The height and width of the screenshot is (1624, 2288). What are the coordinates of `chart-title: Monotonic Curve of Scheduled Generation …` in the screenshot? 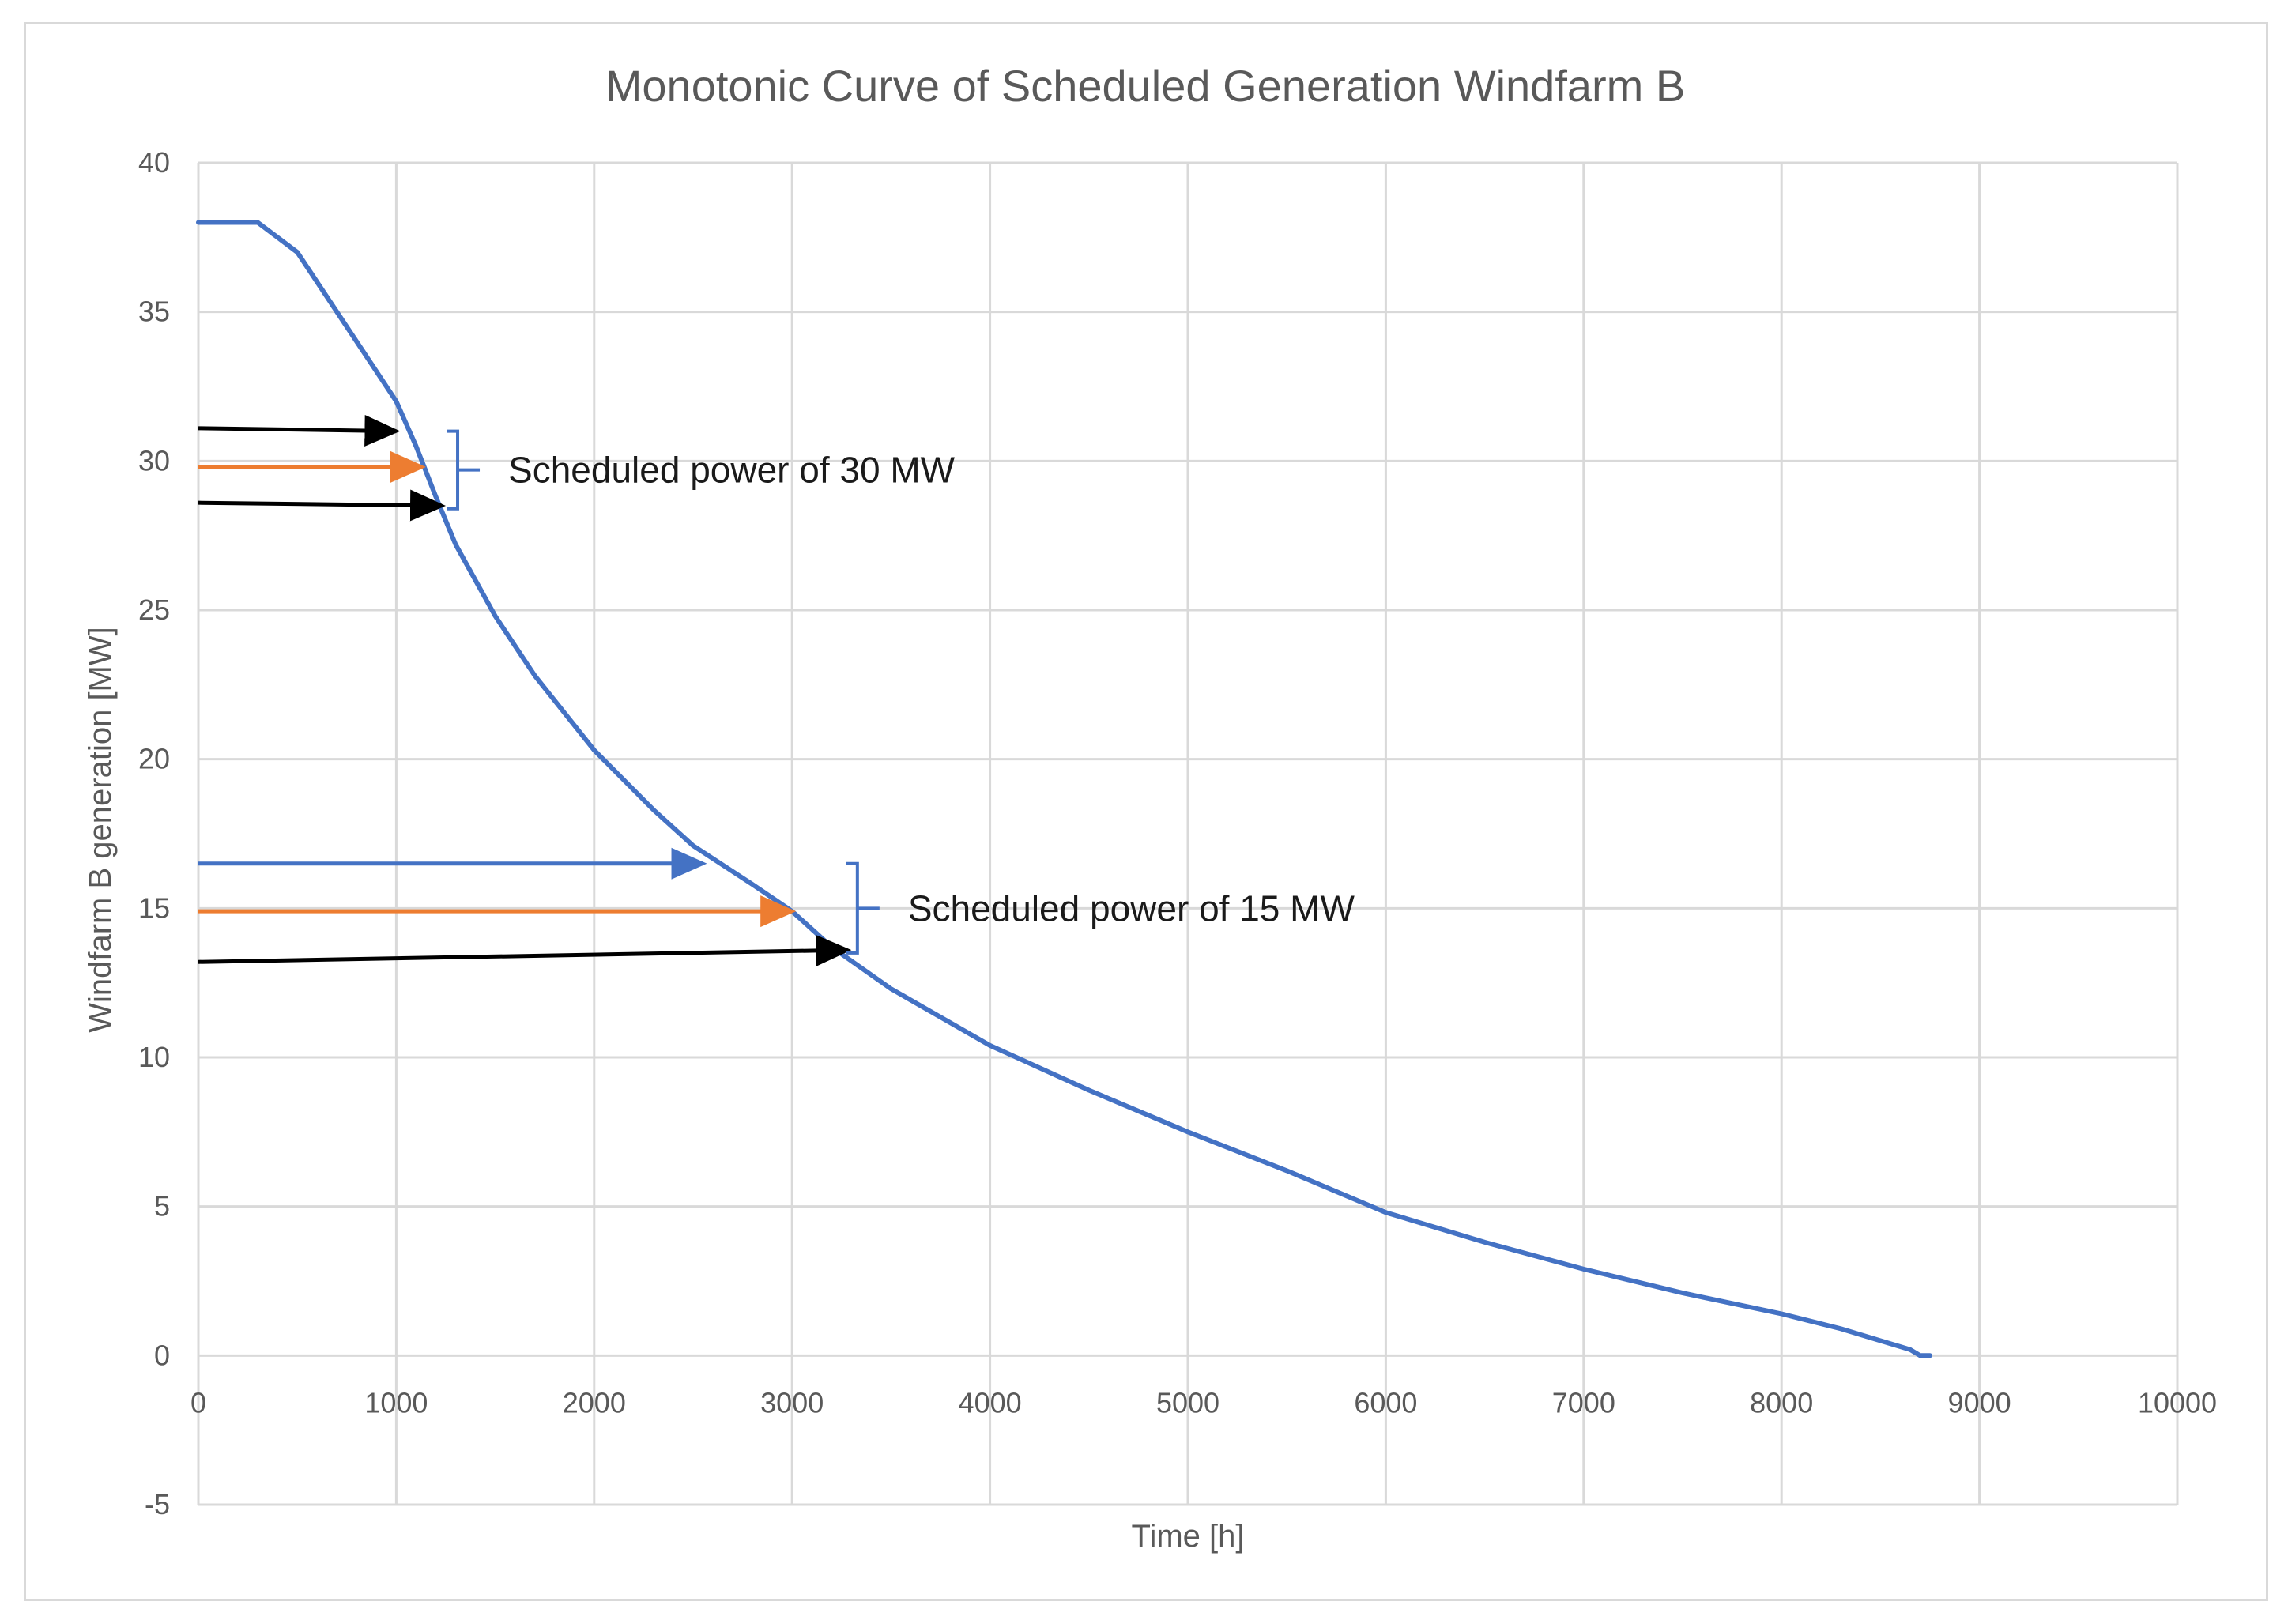 It's located at (1145, 86).